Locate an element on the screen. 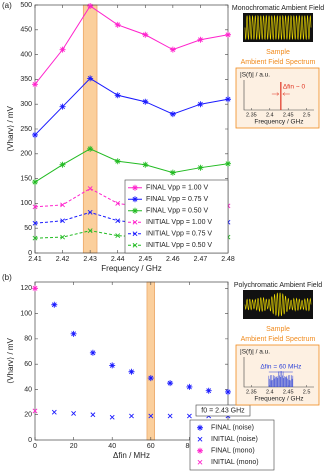 Image resolution: width=327 pixels, height=471 pixels. x-axis-label: Δfin / MHz is located at coordinates (131, 455).